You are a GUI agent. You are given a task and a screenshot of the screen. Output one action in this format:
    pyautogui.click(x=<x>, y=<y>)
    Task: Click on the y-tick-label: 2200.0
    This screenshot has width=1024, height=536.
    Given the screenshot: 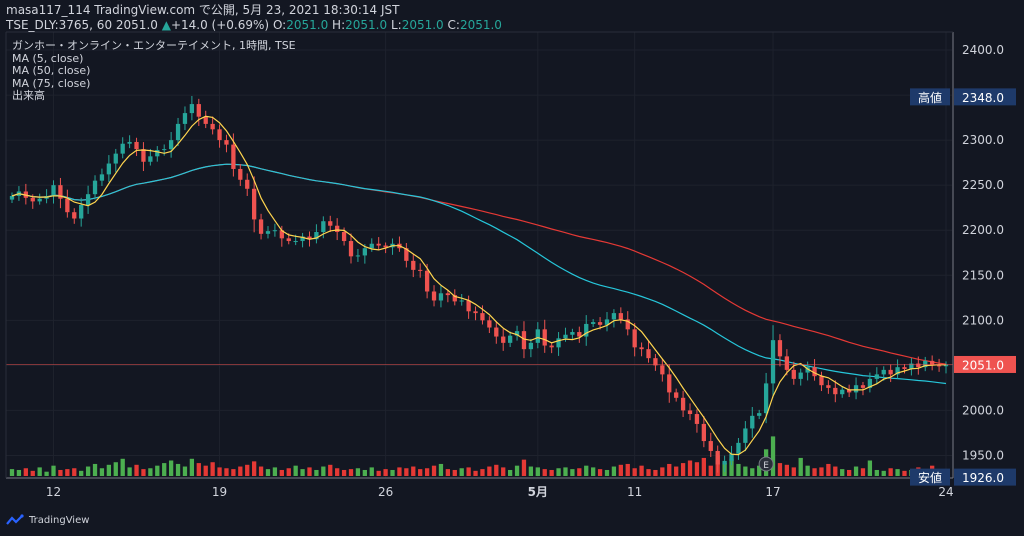 What is the action you would take?
    pyautogui.click(x=983, y=230)
    